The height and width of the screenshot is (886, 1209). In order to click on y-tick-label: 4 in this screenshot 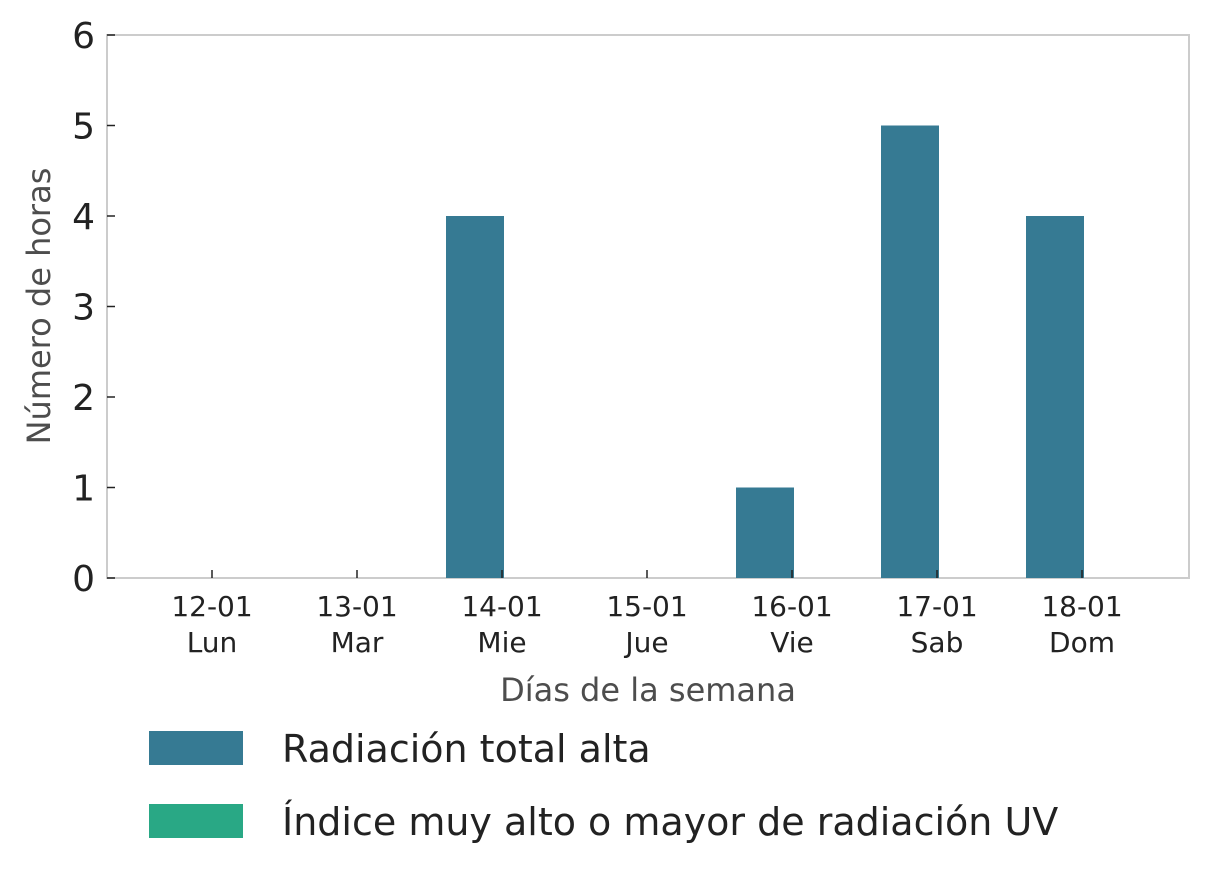, I will do `click(83, 217)`.